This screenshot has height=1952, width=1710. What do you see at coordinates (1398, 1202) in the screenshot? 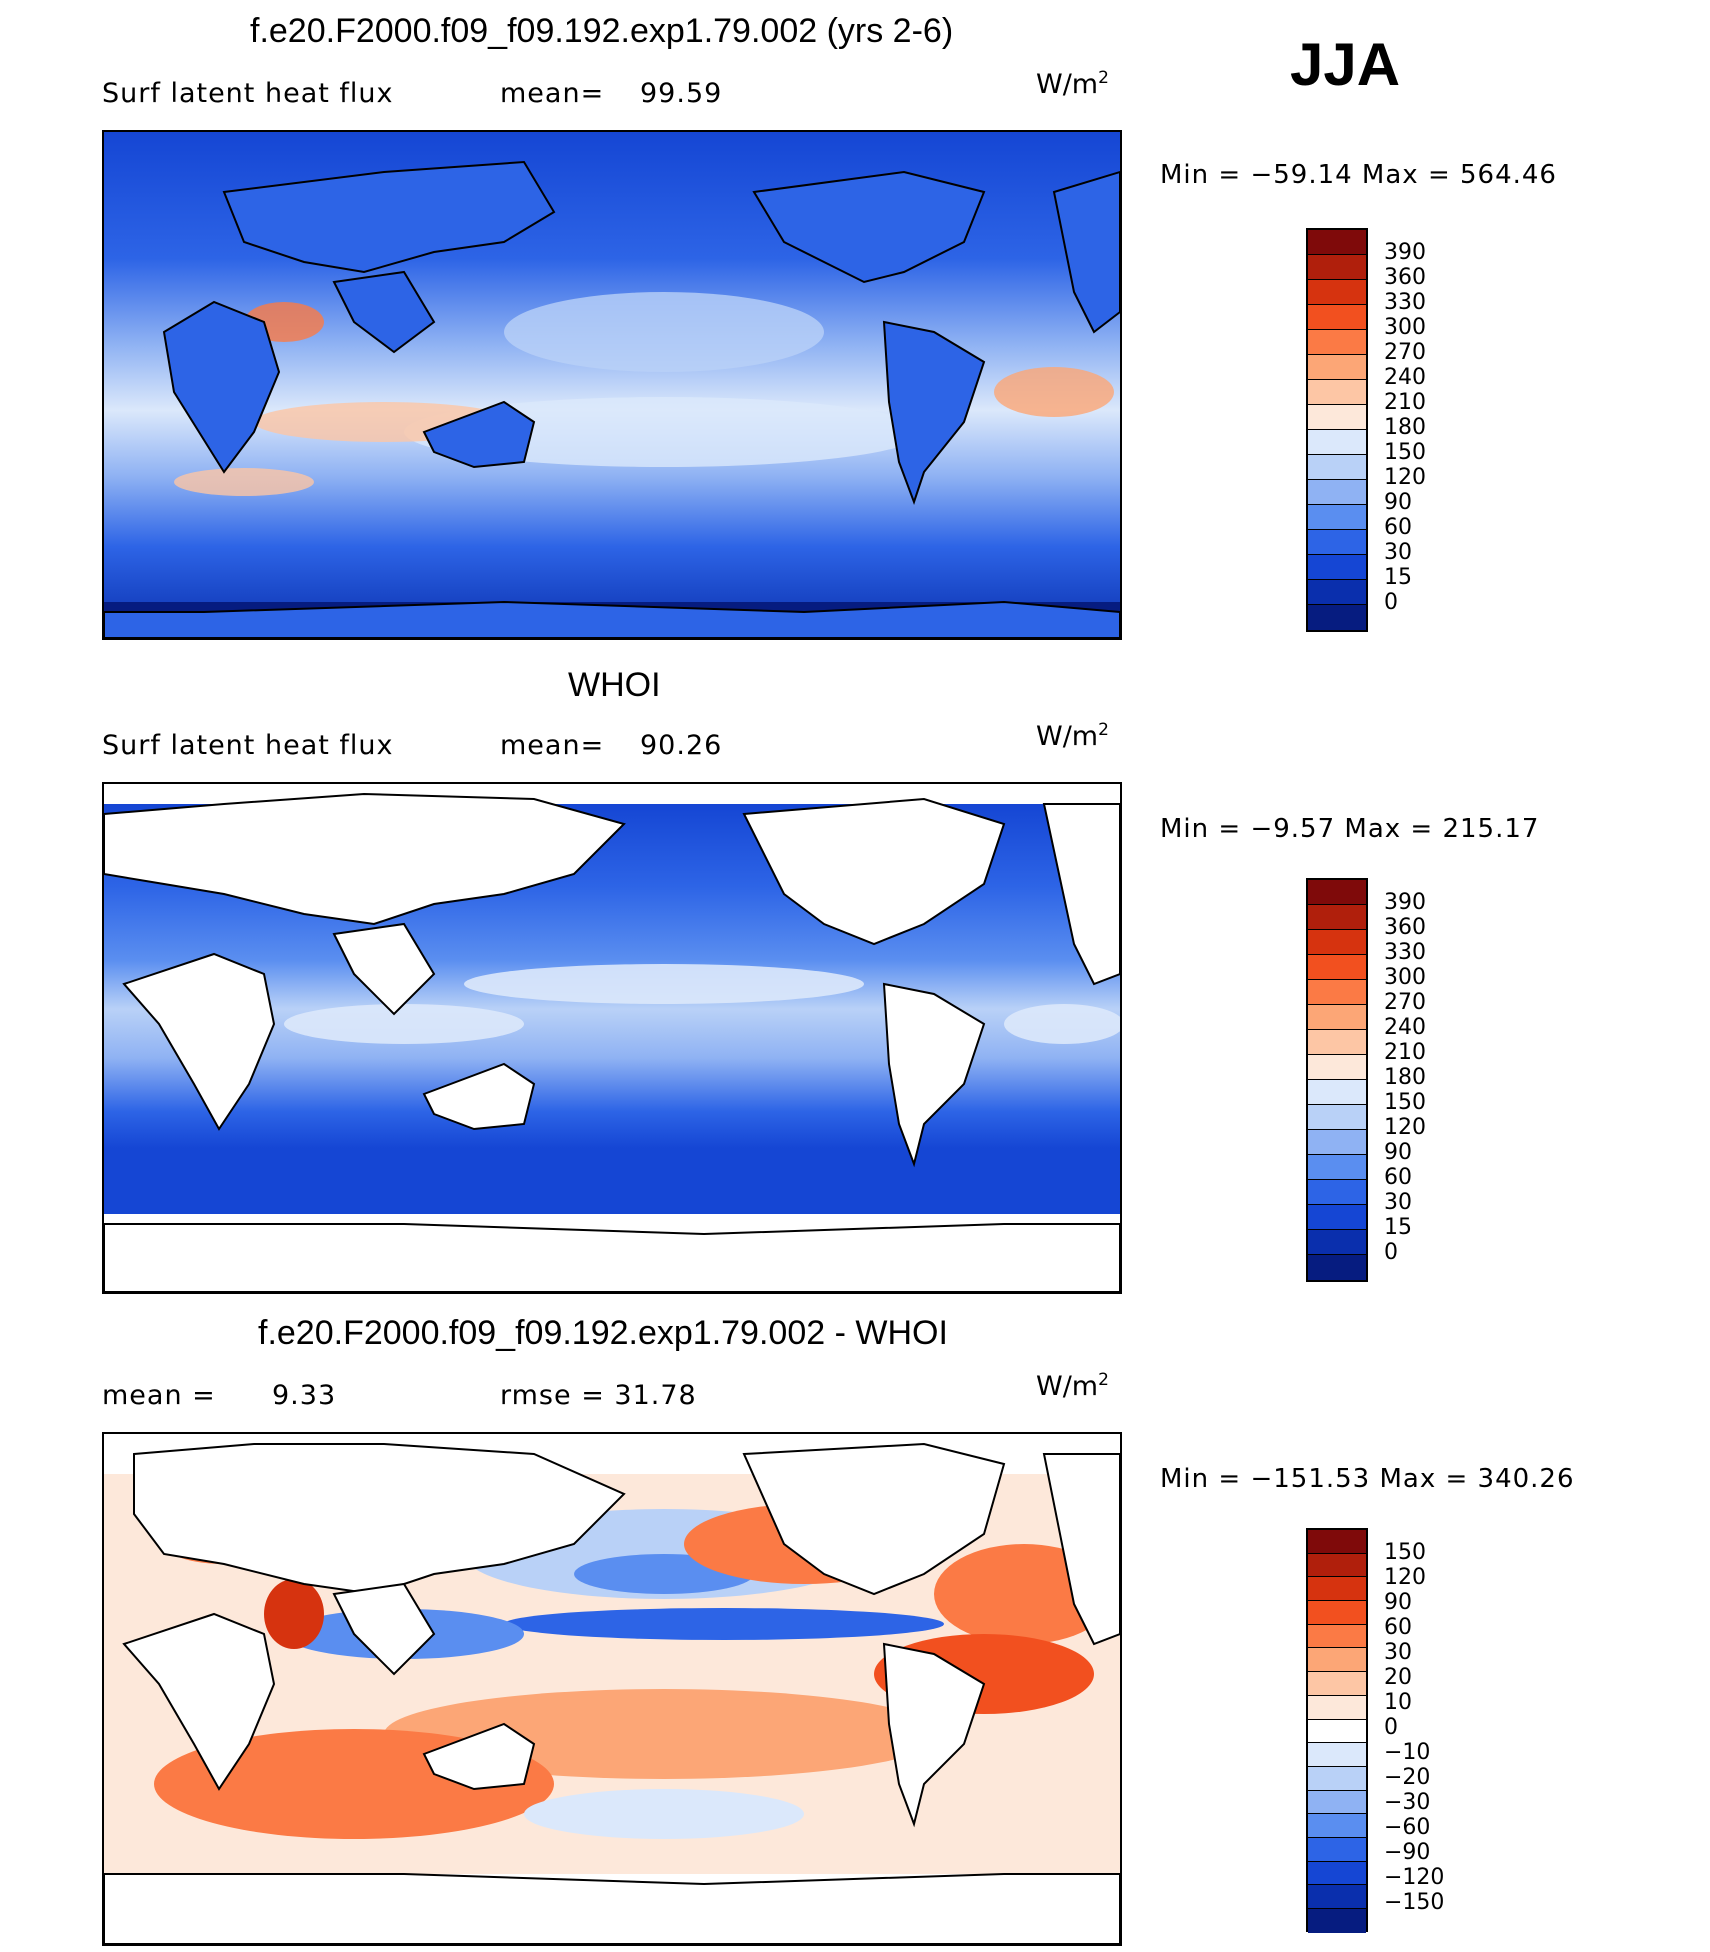
I see `panel2-colorbar-label: 30` at bounding box center [1398, 1202].